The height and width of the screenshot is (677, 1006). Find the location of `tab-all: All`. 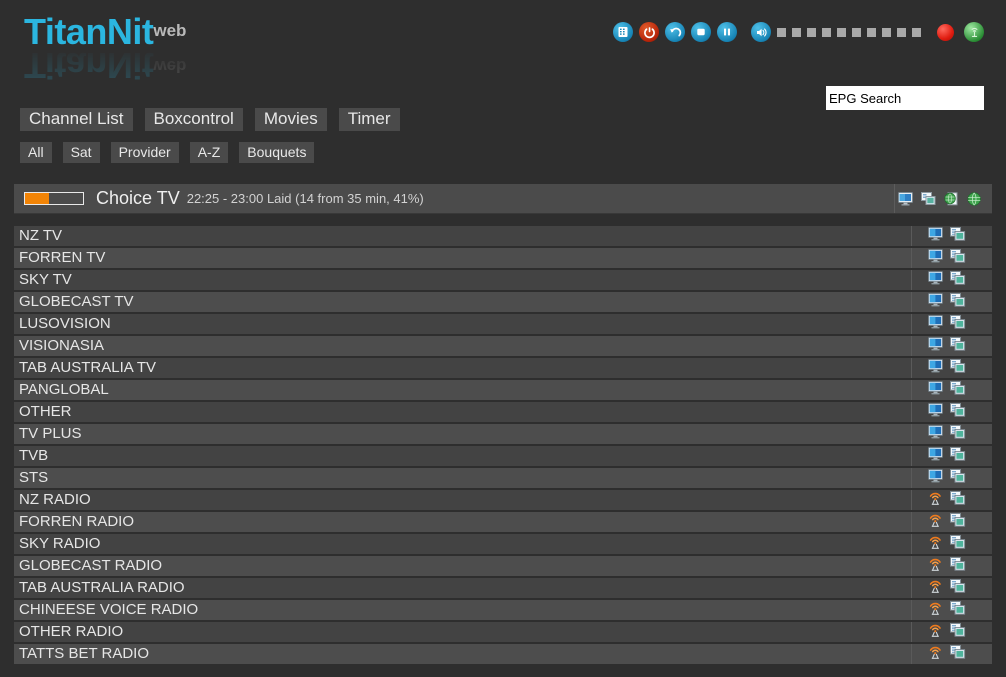

tab-all: All is located at coordinates (36, 152).